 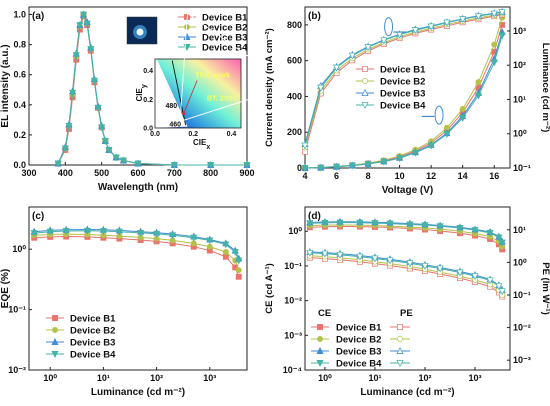 What do you see at coordinates (246, 173) in the screenshot?
I see `x-tick-label: 900` at bounding box center [246, 173].